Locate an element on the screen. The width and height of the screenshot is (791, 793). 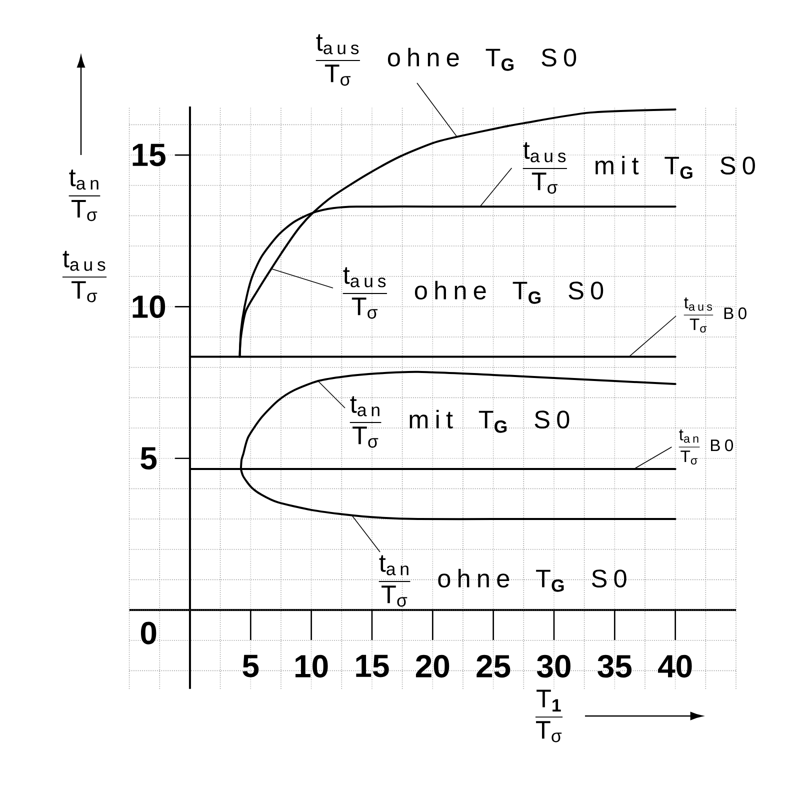
y-tick-label: 5 is located at coordinates (148, 458).